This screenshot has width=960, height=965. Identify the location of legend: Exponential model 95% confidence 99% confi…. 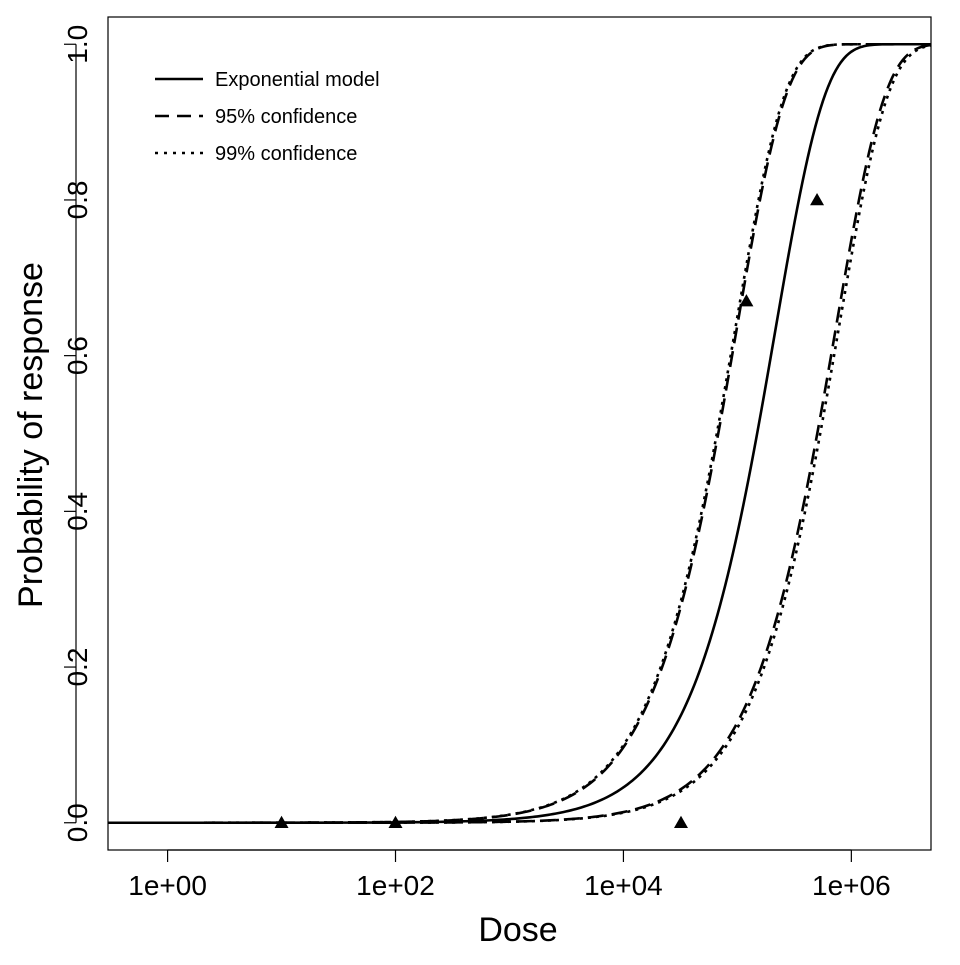
(267, 117).